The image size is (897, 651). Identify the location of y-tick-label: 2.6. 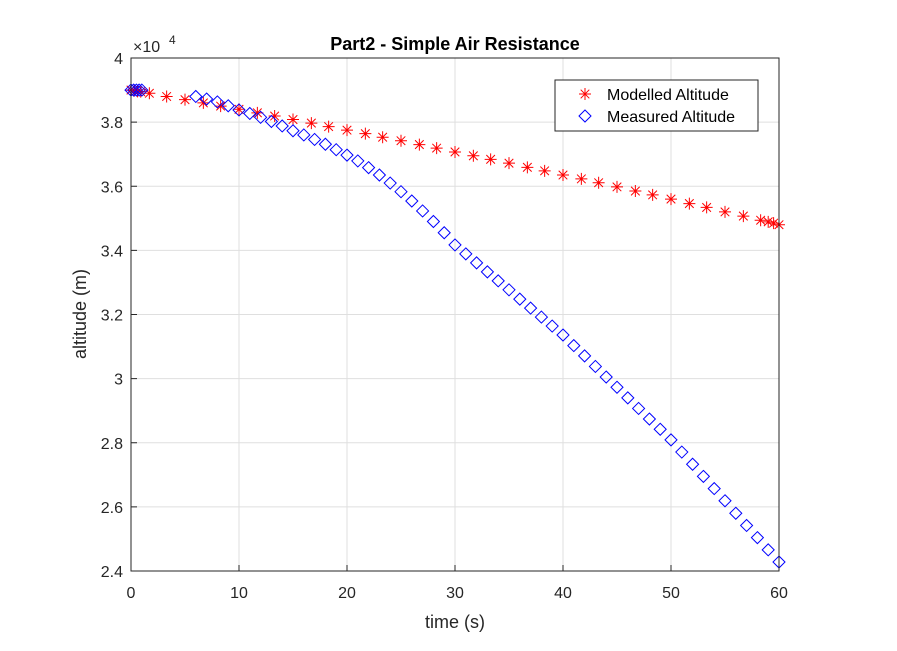
(112, 508).